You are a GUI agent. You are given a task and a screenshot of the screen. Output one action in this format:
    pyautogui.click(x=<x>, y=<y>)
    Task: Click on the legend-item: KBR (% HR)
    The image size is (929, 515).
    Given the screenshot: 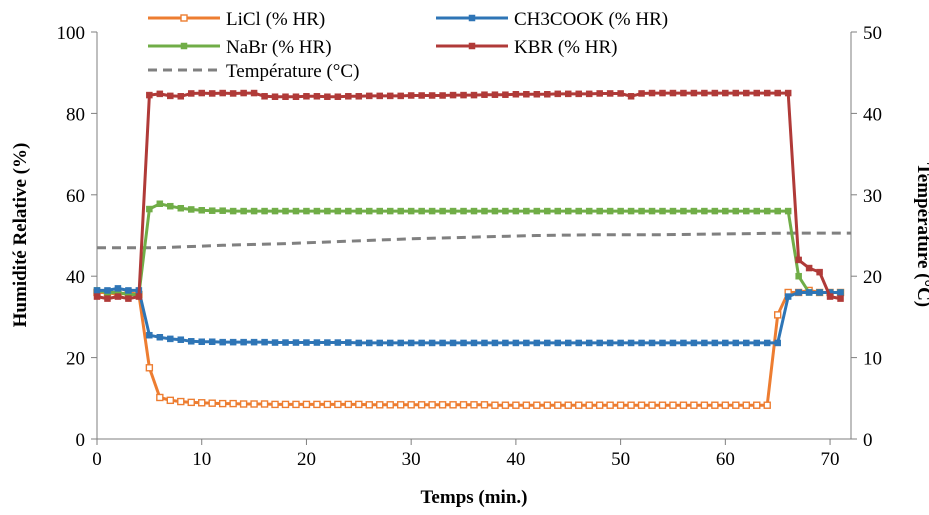 What is the action you would take?
    pyautogui.click(x=526, y=47)
    